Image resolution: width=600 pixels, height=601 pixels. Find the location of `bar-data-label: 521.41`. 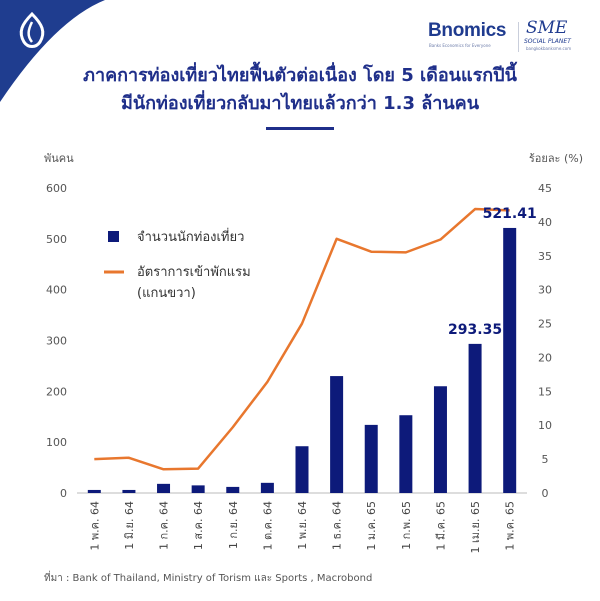

bar-data-label: 521.41 is located at coordinates (510, 214).